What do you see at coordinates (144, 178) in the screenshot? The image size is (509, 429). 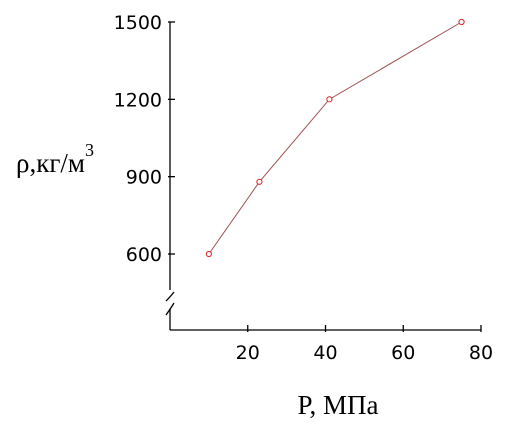 I see `y-tick-label: 900` at bounding box center [144, 178].